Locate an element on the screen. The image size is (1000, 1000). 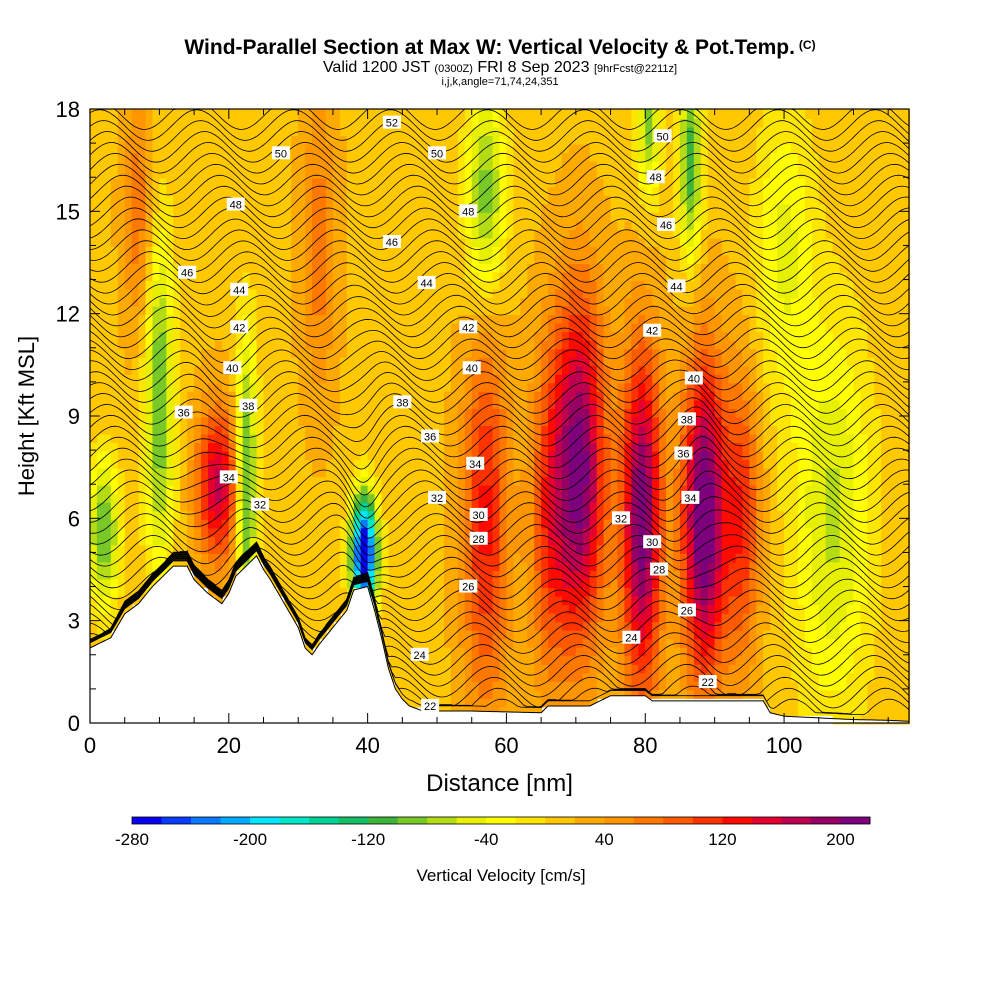
y-tick-label: 3 is located at coordinates (74, 621).